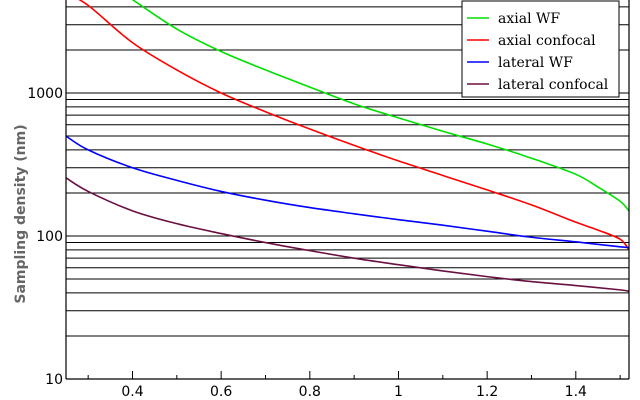 Image resolution: width=640 pixels, height=400 pixels. What do you see at coordinates (535, 63) in the screenshot?
I see `legend-label: lateral WF` at bounding box center [535, 63].